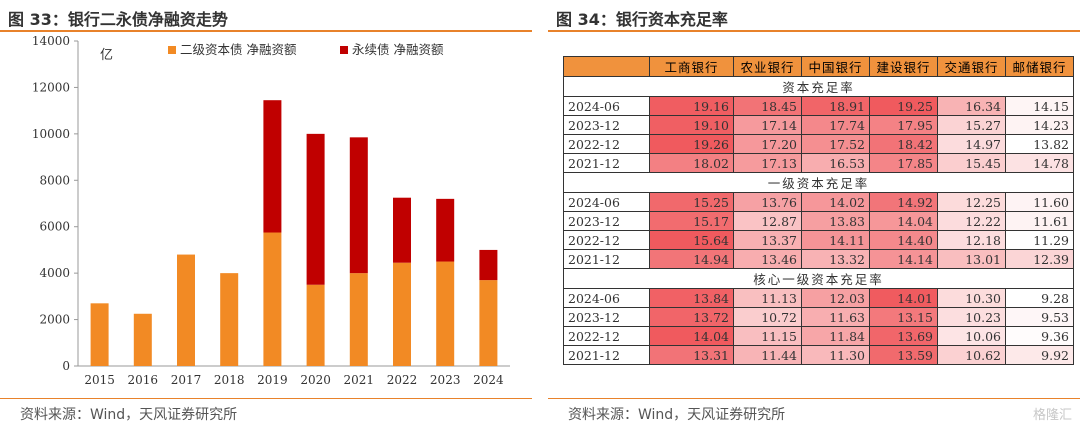 This screenshot has height=430, width=1080. What do you see at coordinates (835, 66) in the screenshot?
I see `header-cell: 中国银行` at bounding box center [835, 66].